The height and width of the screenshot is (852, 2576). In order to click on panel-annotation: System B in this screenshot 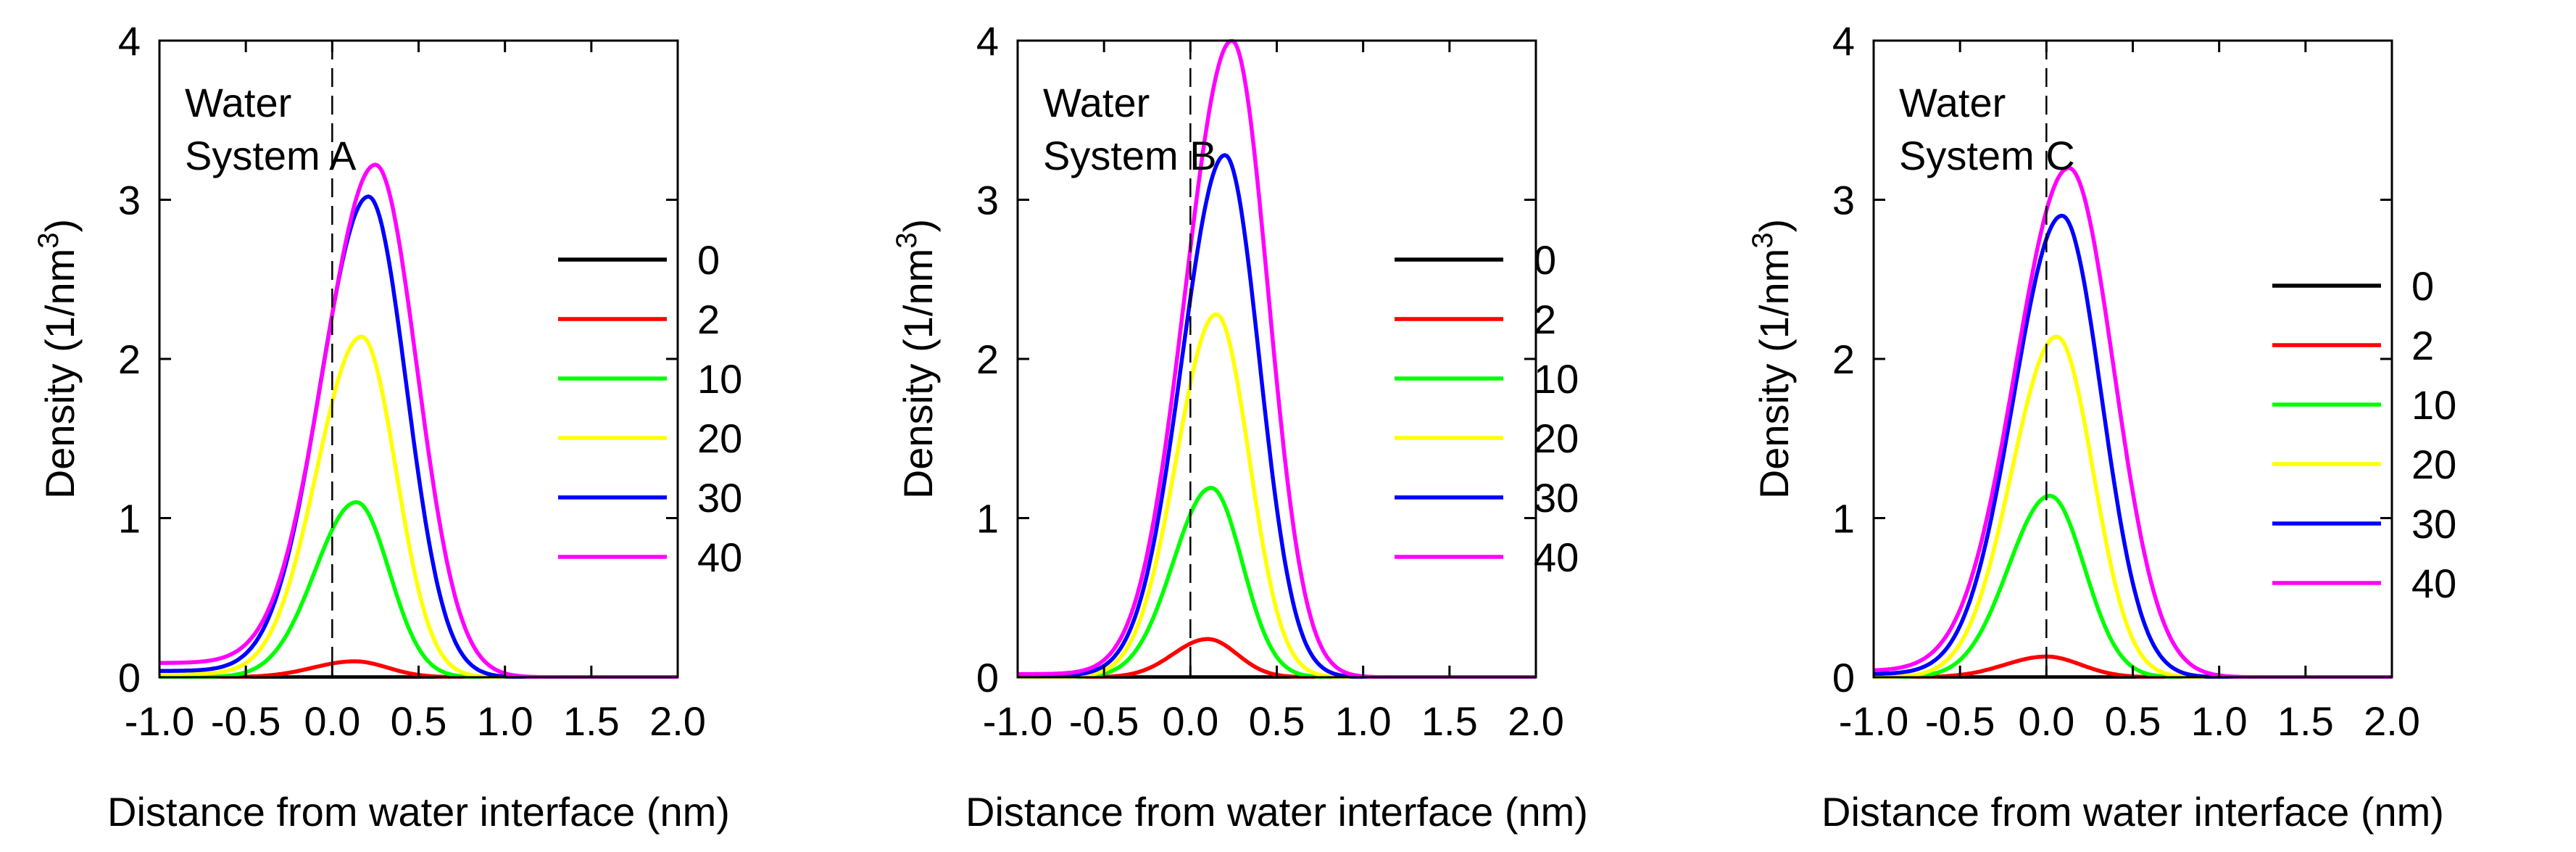, I will do `click(1130, 155)`.